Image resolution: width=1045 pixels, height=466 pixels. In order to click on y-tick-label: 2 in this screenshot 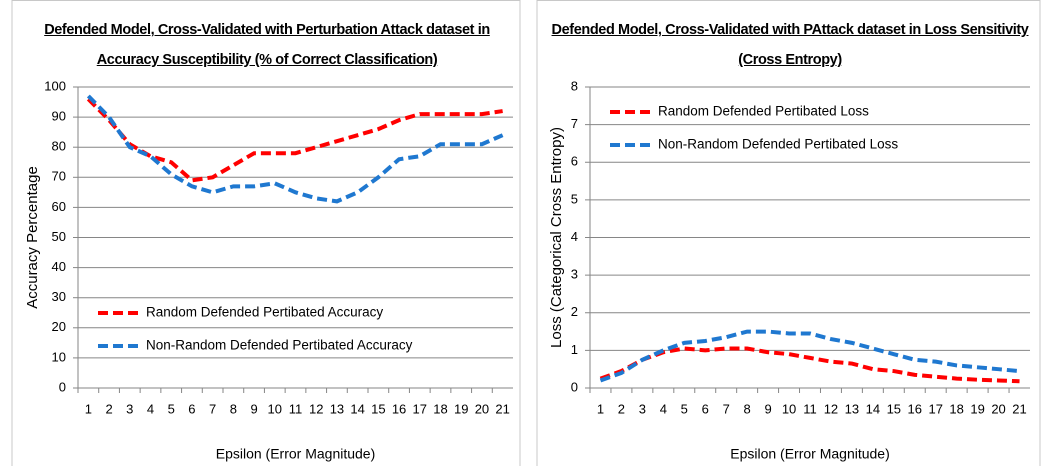, I will do `click(574, 311)`.